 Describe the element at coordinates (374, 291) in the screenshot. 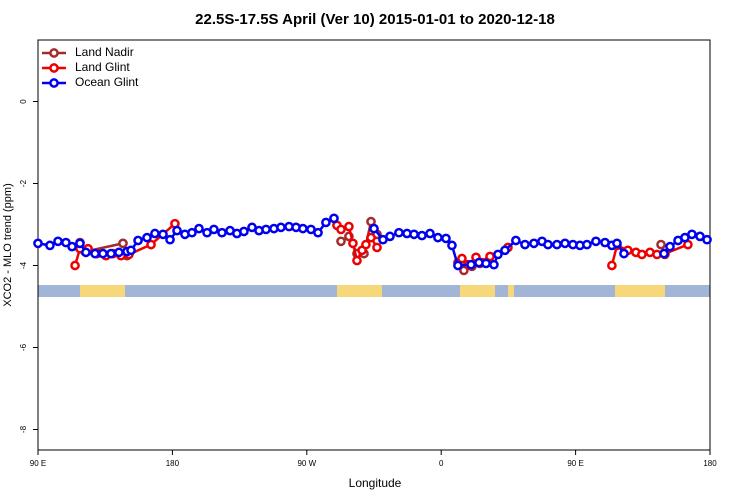

I see `surface-strip` at that location.